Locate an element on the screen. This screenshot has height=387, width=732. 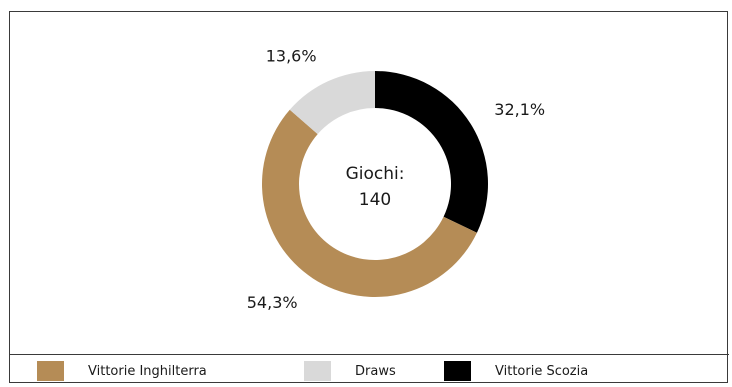
slice-vittorie-scozia is located at coordinates (431, 152).